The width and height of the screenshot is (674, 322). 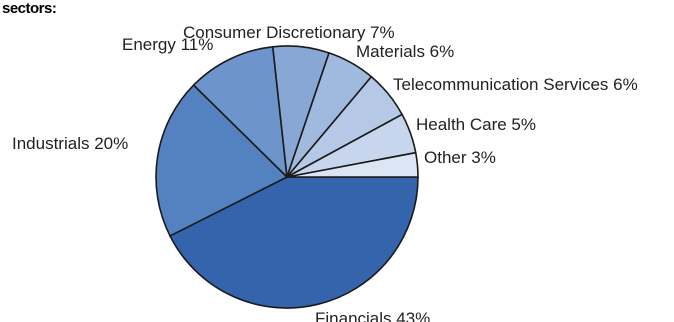 What do you see at coordinates (352, 164) in the screenshot?
I see `pie-slice-other` at bounding box center [352, 164].